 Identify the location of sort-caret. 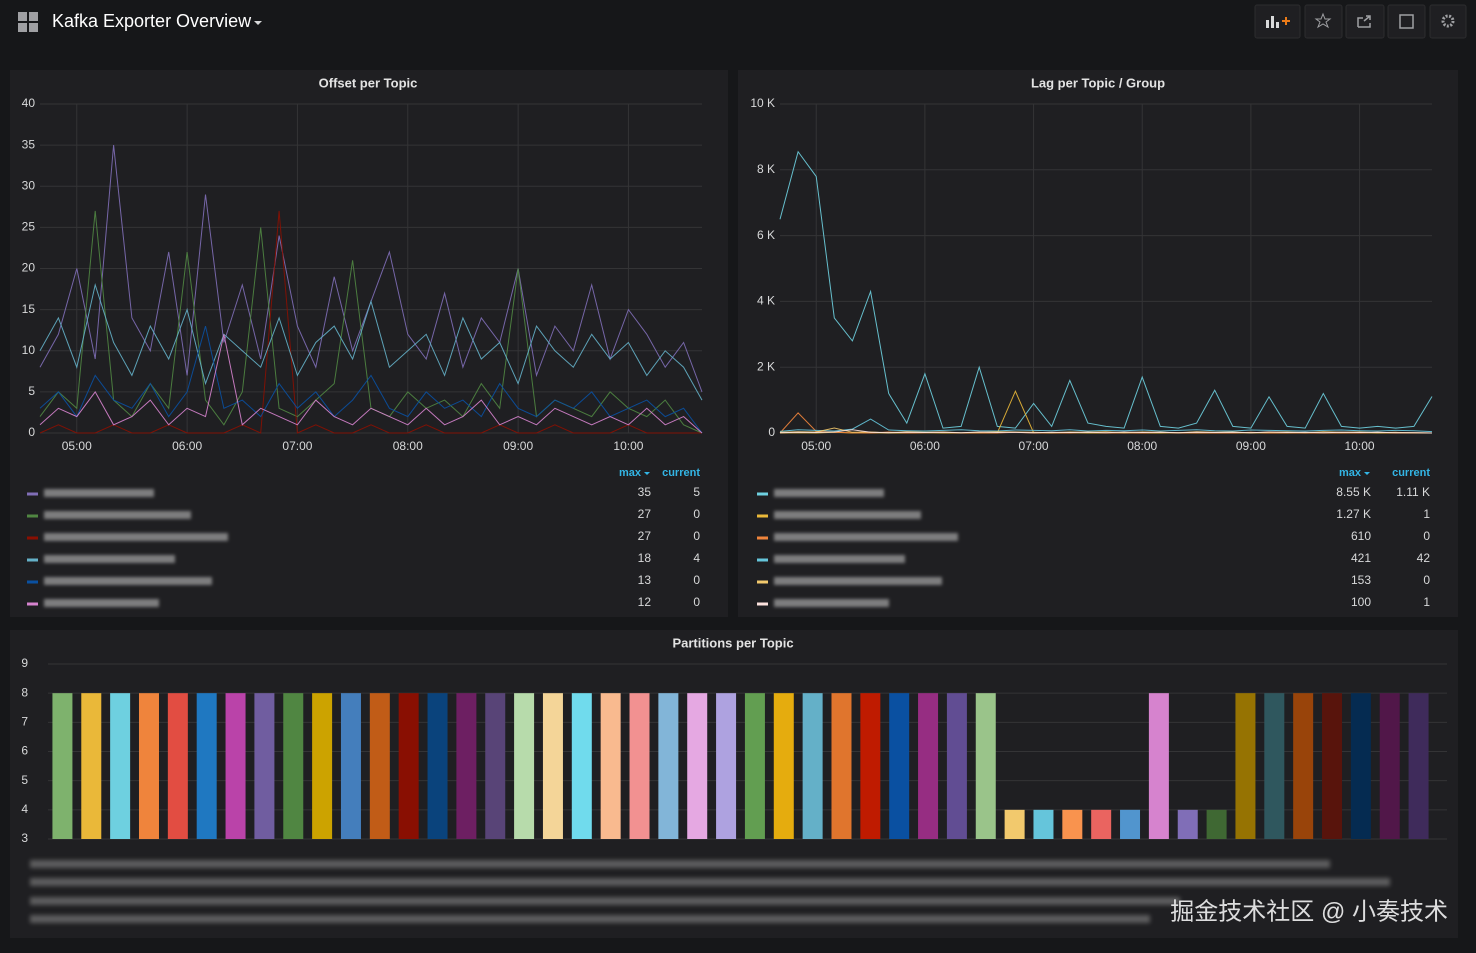
(647, 473).